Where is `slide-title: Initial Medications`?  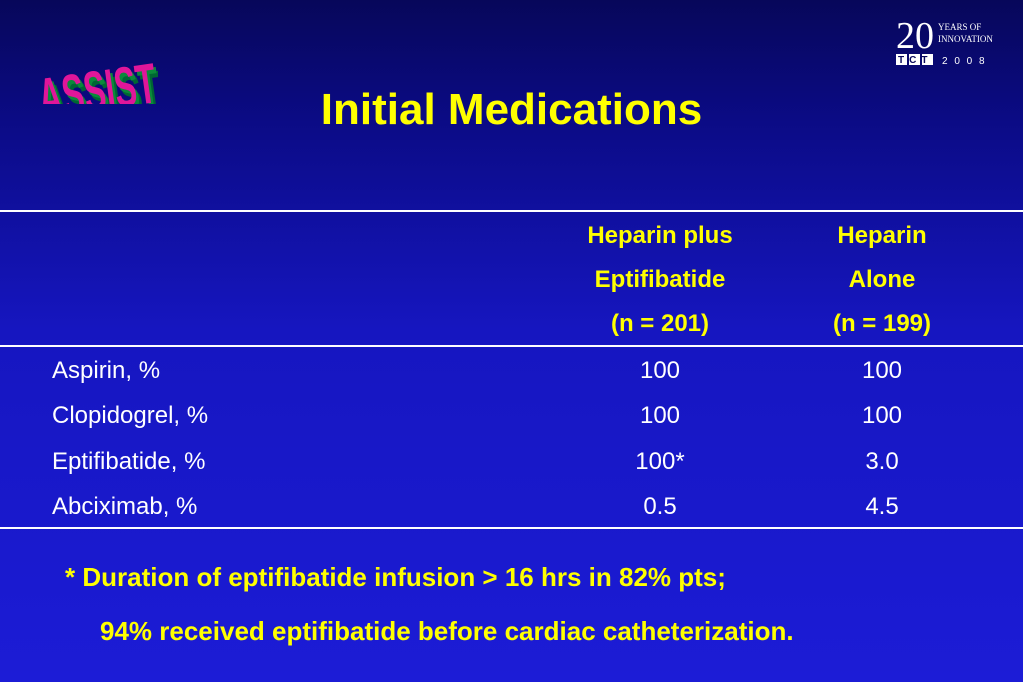 slide-title: Initial Medications is located at coordinates (511, 109).